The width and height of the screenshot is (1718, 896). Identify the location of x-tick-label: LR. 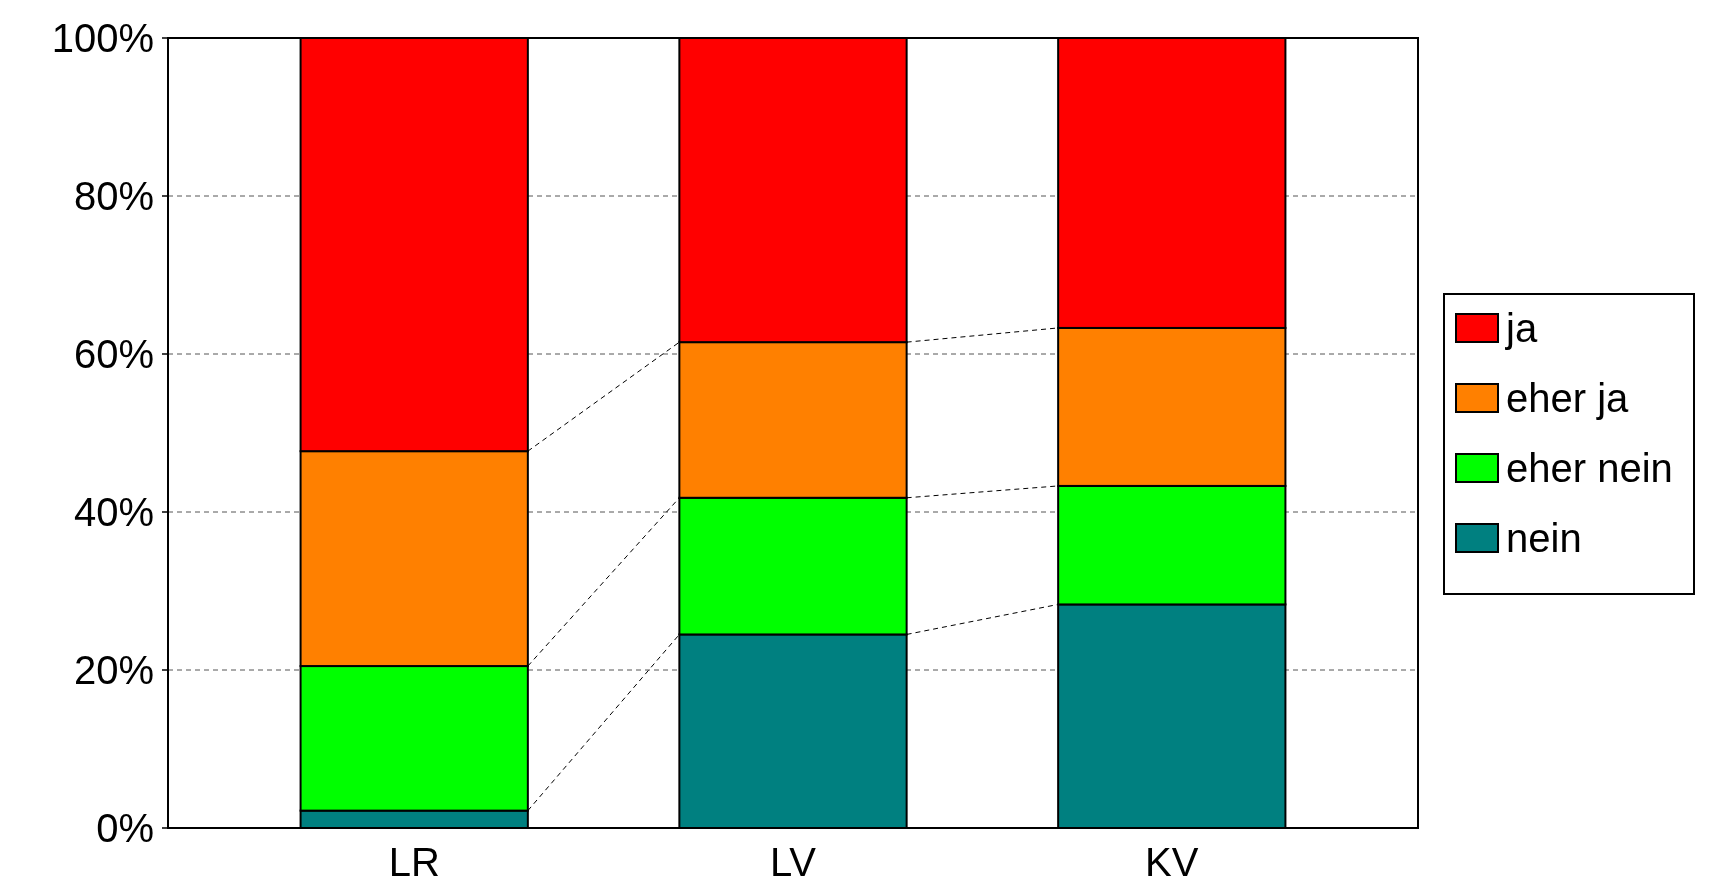
(414, 862).